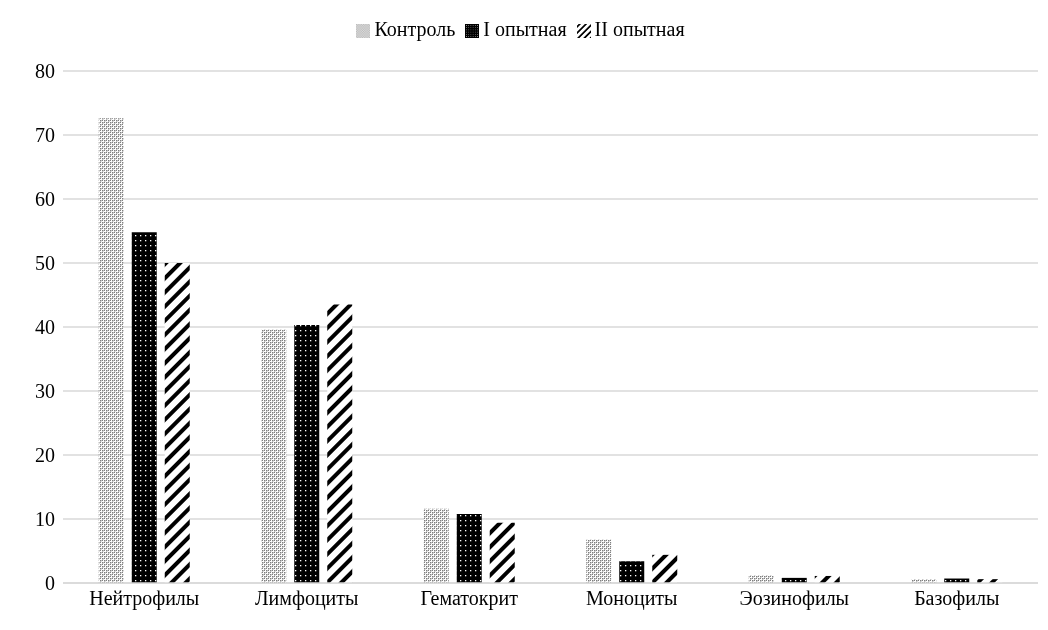 The height and width of the screenshot is (630, 1048). What do you see at coordinates (45, 71) in the screenshot?
I see `y-tick-label: 80` at bounding box center [45, 71].